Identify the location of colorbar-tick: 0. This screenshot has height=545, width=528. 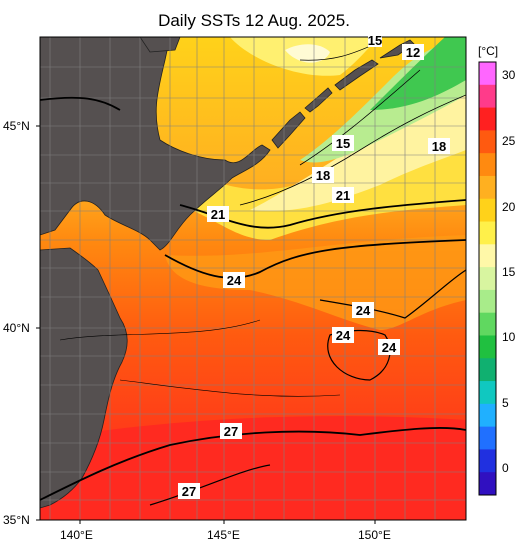
(505, 468).